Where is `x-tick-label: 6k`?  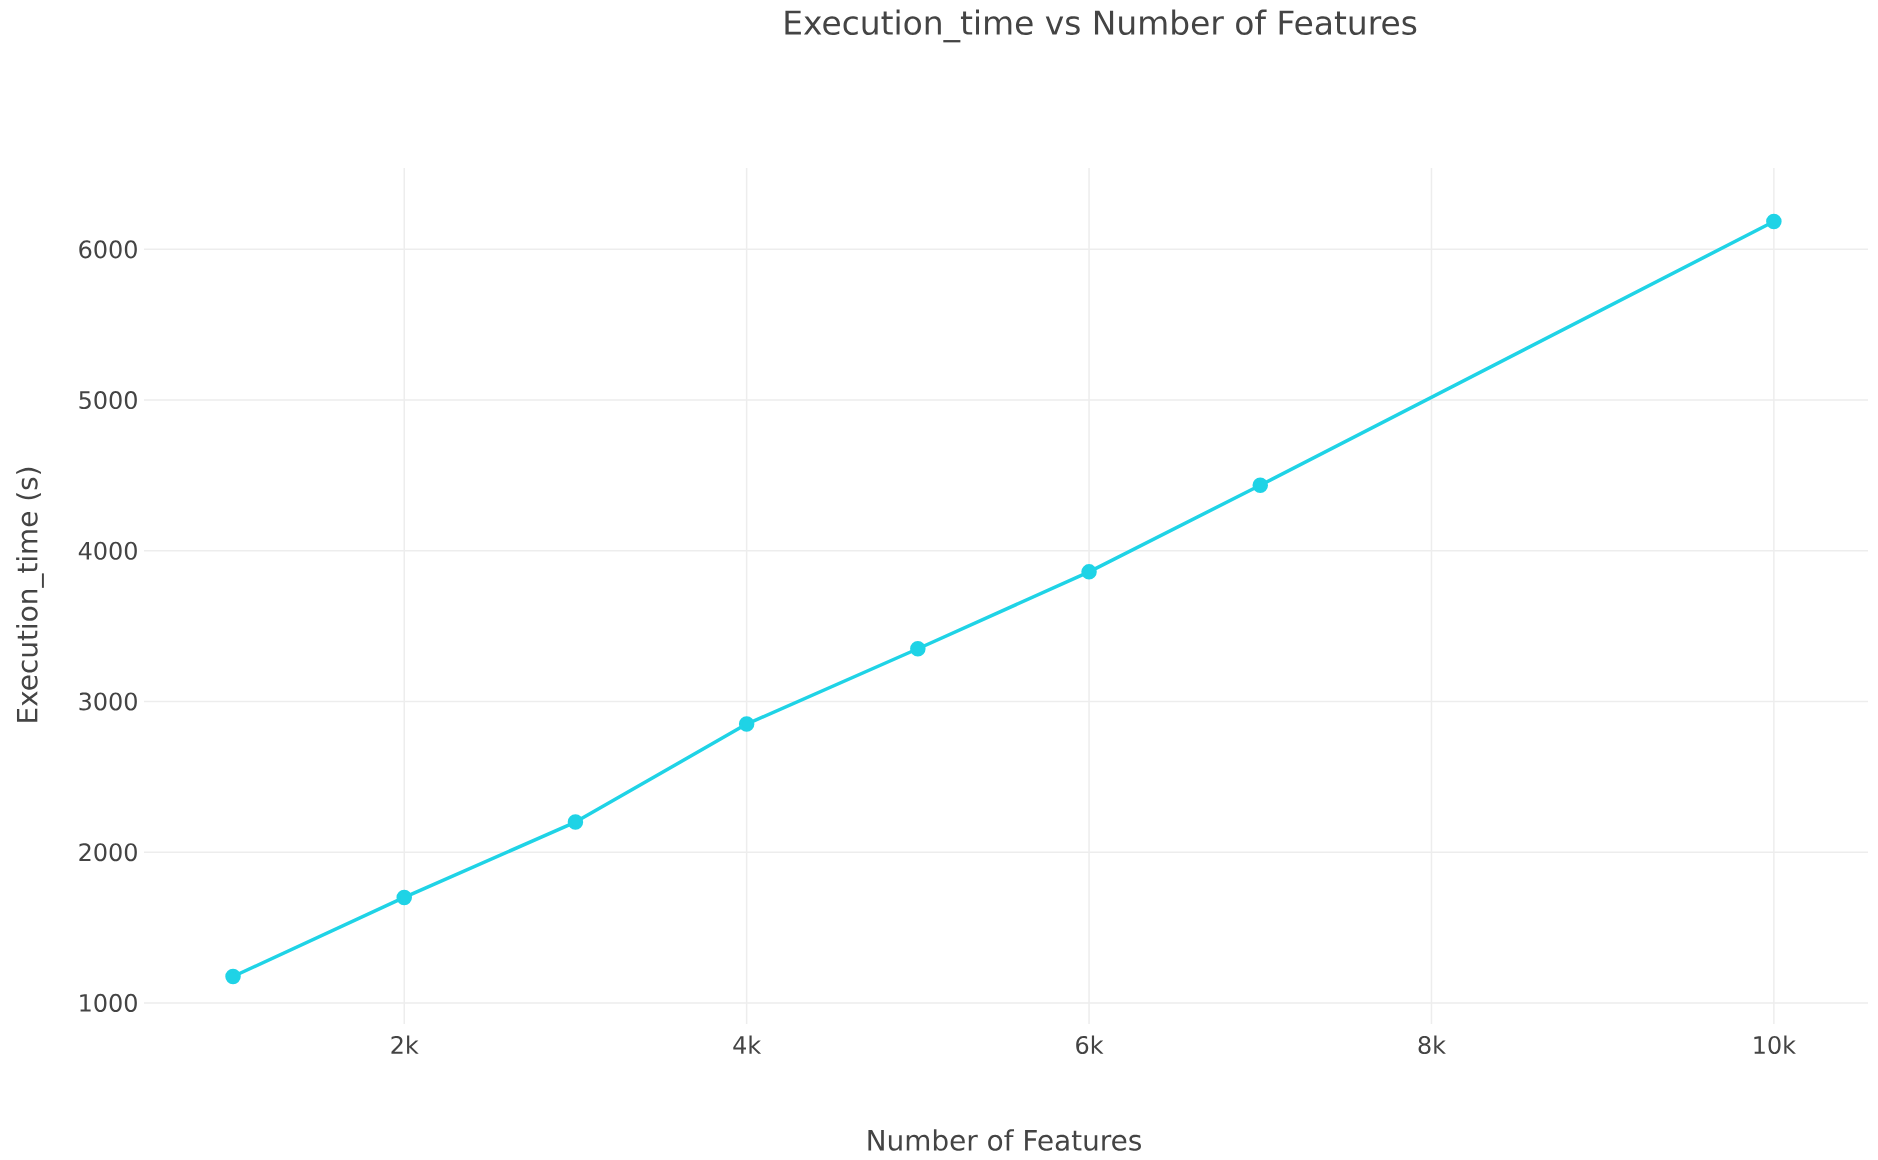
x-tick-label: 6k is located at coordinates (1090, 1045).